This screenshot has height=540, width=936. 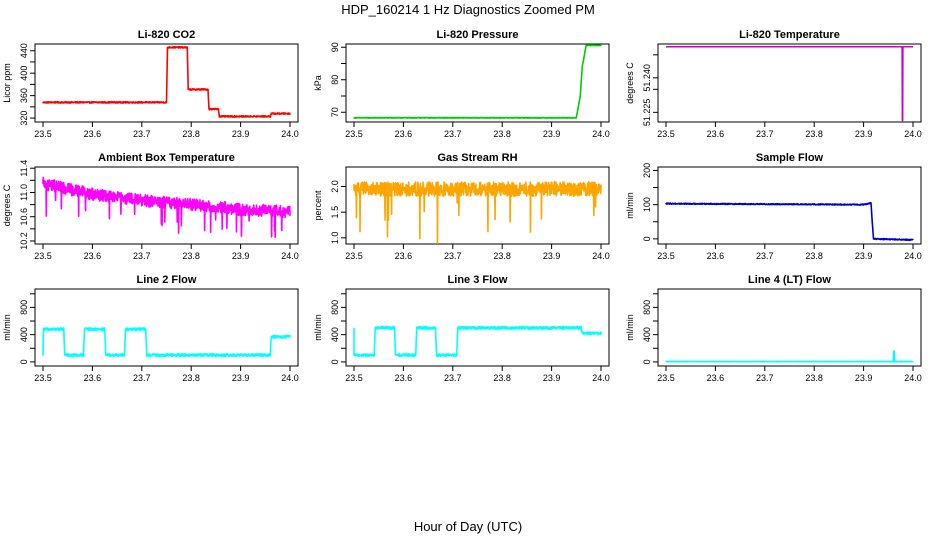 What do you see at coordinates (335, 238) in the screenshot?
I see `y-tick-label: 1.0` at bounding box center [335, 238].